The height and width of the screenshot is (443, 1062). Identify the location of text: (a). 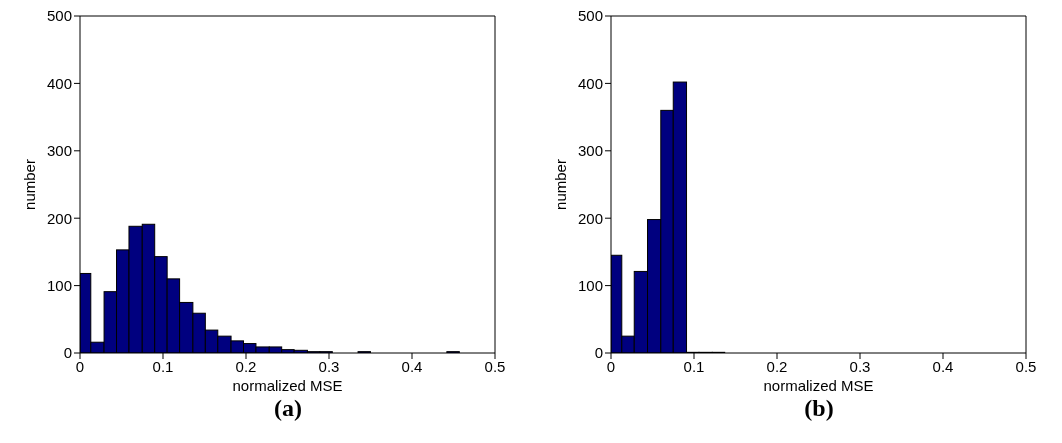
(288, 408).